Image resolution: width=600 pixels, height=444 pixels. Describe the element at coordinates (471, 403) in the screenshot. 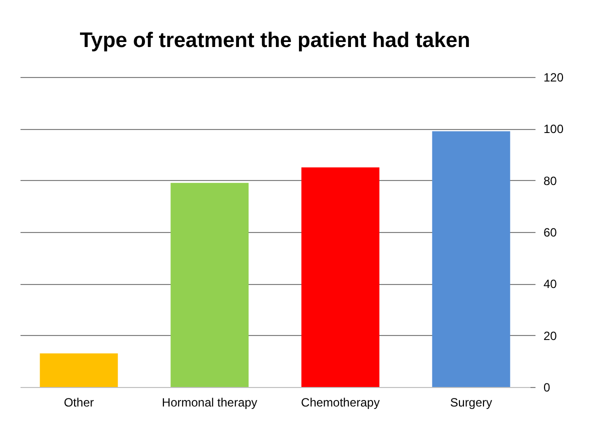

I see `x-tick-label: Surgery` at that location.